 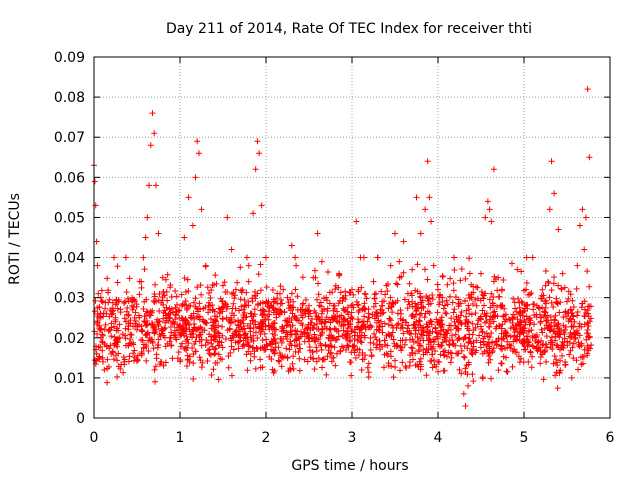 I want to click on x-tick-label: 5, so click(x=524, y=438).